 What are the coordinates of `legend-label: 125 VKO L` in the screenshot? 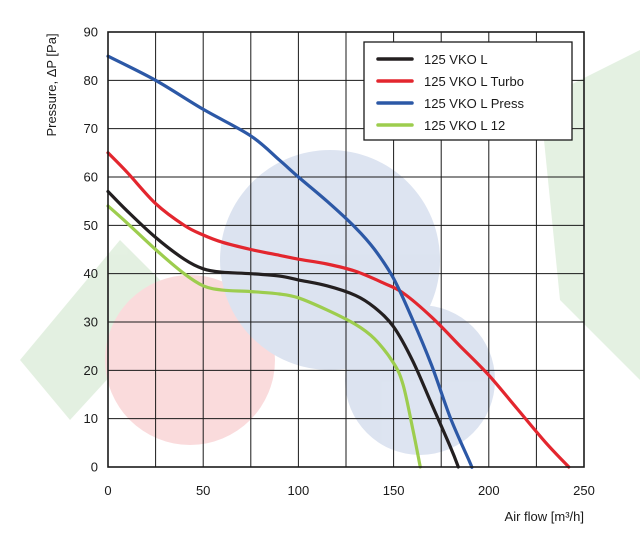 It's located at (456, 59).